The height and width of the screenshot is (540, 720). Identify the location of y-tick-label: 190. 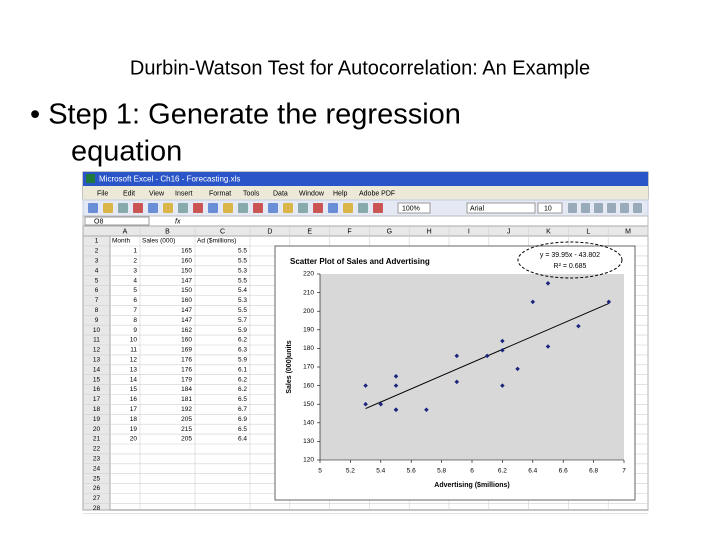
(308, 330).